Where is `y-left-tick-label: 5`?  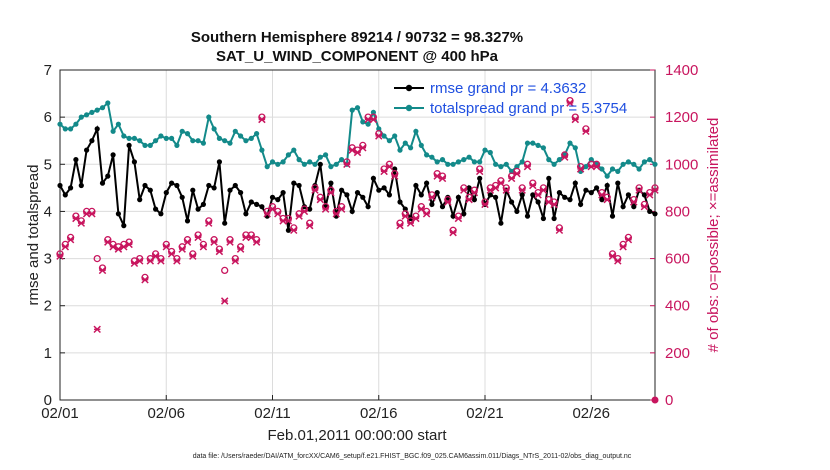
y-left-tick-label: 5 is located at coordinates (48, 164).